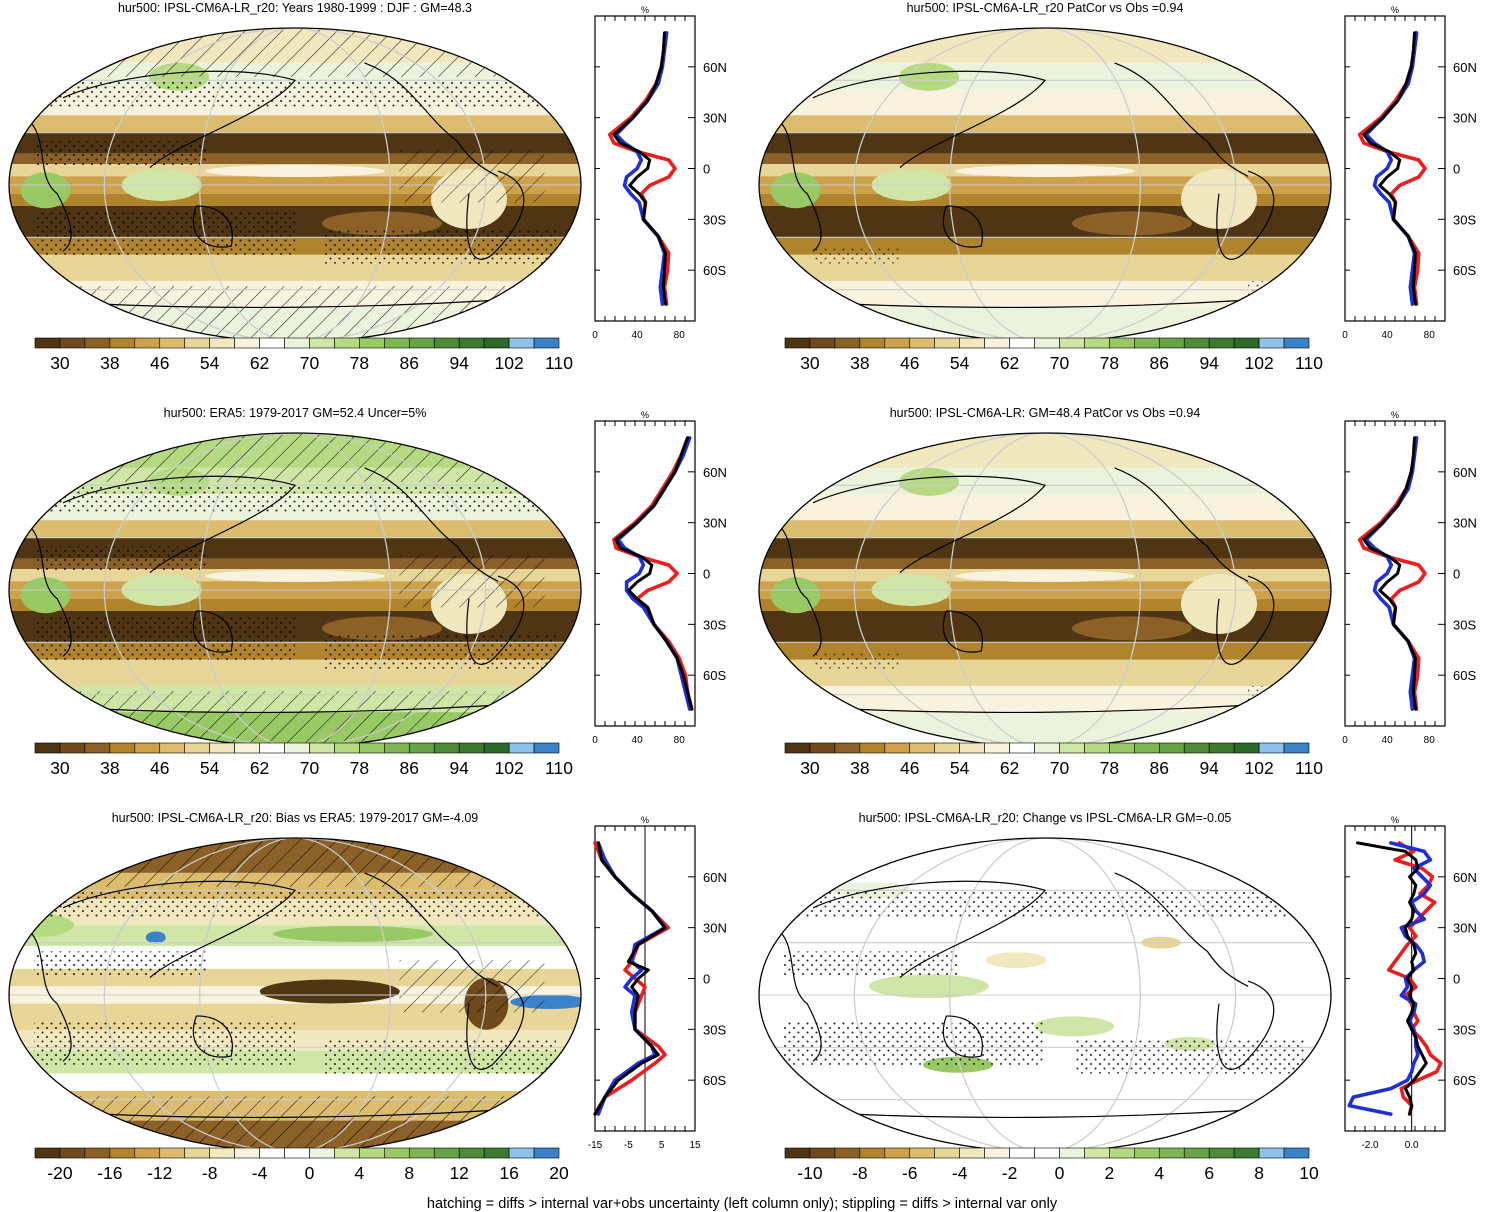 The height and width of the screenshot is (1212, 1485). I want to click on profile-frame, so click(1395, 168).